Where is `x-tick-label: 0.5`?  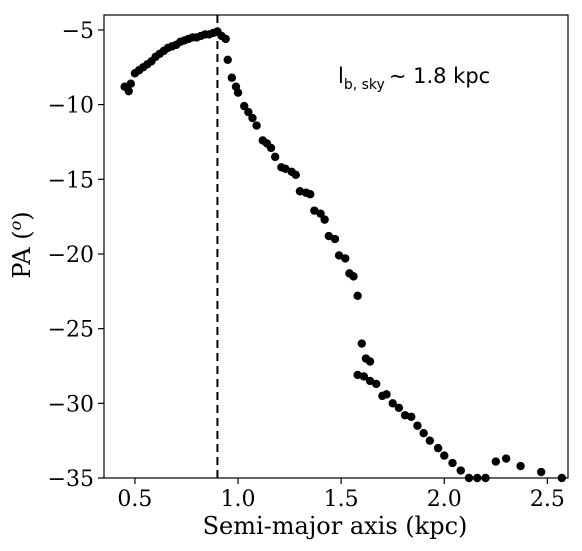 x-tick-label: 0.5 is located at coordinates (134, 499).